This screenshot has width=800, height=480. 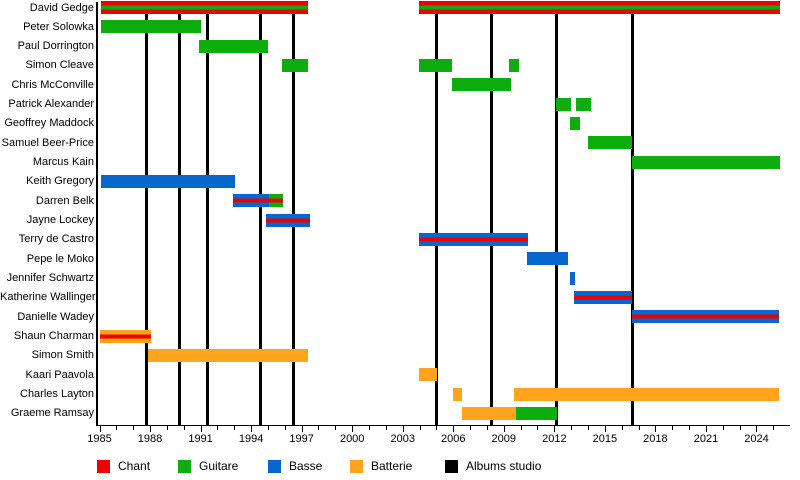 I want to click on axis-tick-label: 2021, so click(x=706, y=439).